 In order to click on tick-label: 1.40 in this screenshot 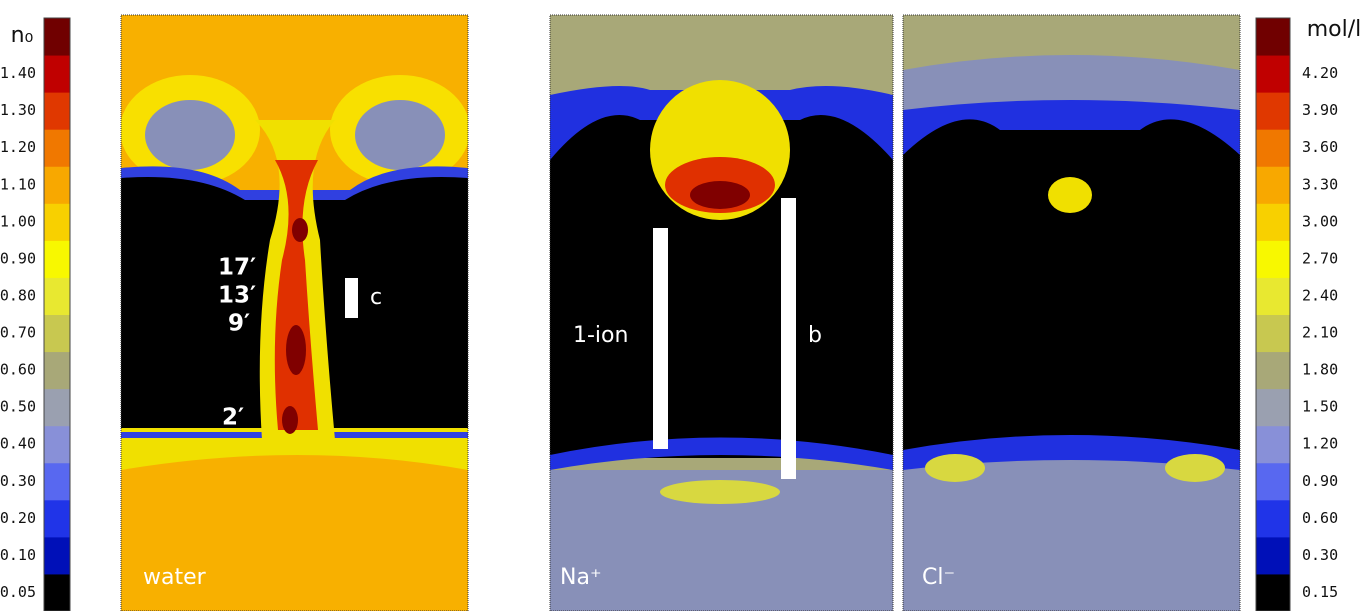, I will do `click(18, 73)`.